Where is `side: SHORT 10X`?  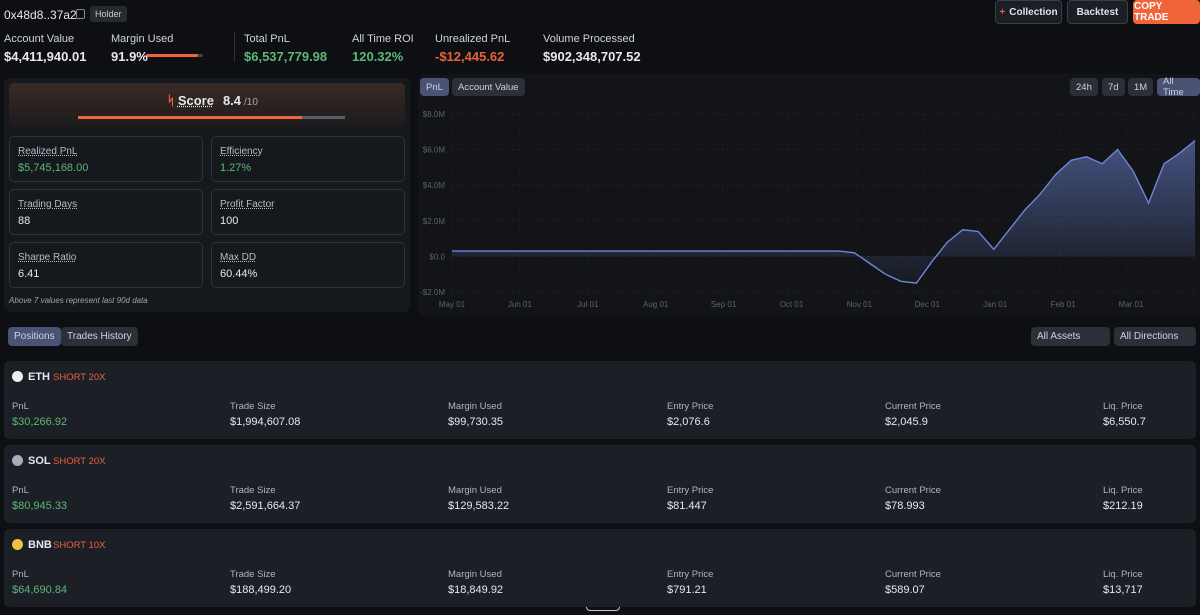 side: SHORT 10X is located at coordinates (79, 545).